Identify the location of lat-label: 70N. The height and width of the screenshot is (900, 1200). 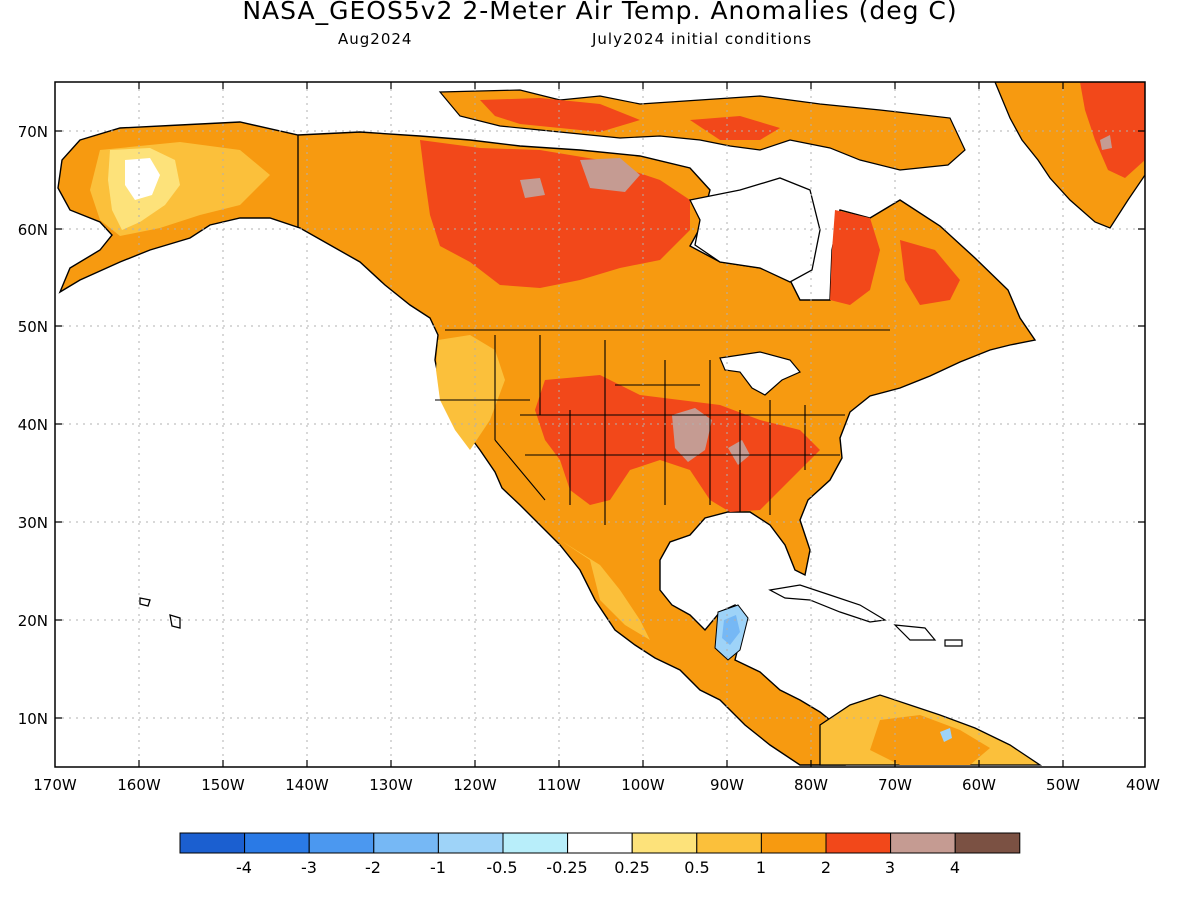
(33, 132).